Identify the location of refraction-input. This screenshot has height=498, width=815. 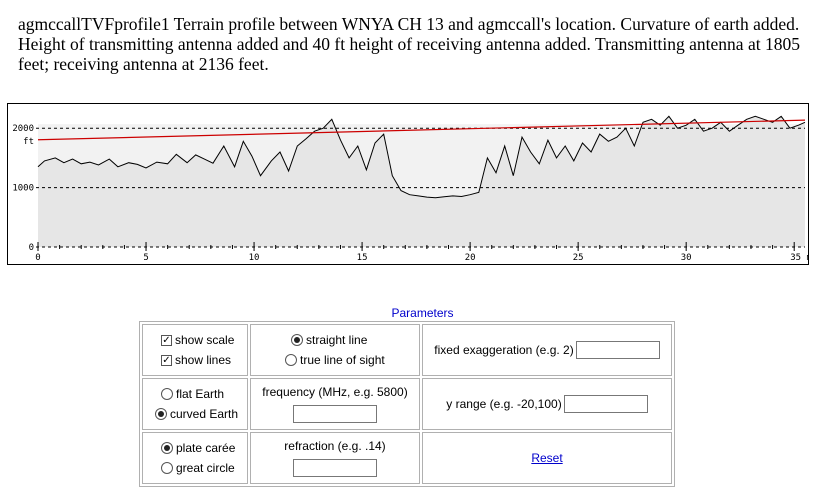
(335, 468).